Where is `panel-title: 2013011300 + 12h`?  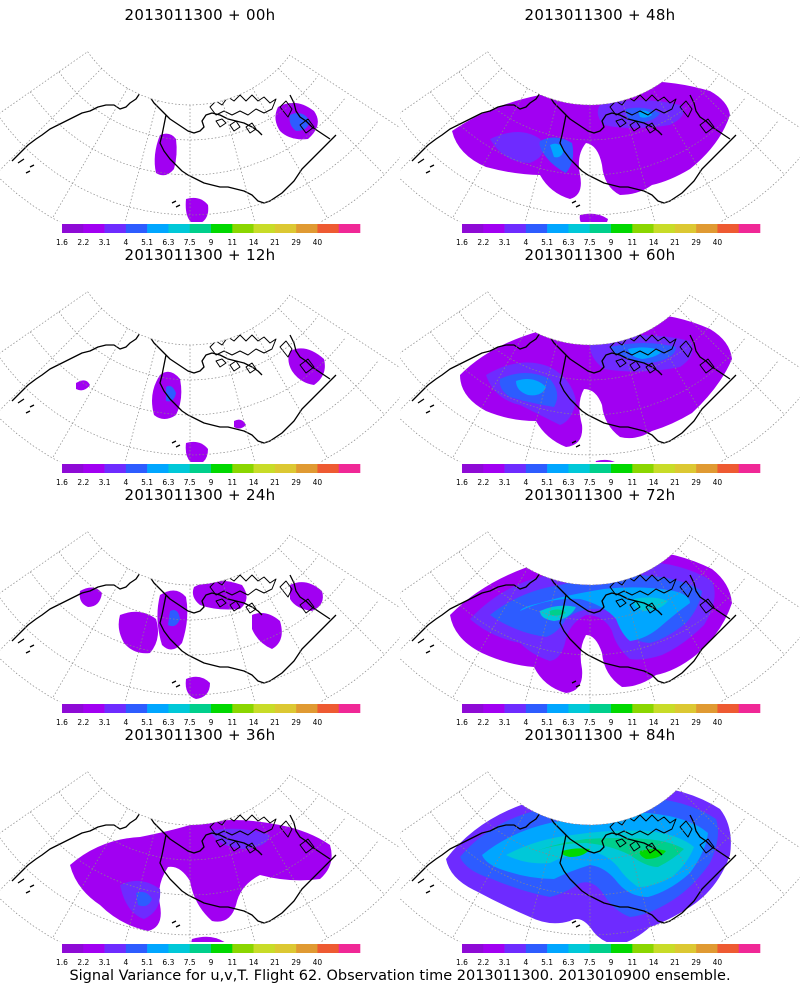
panel-title: 2013011300 + 12h is located at coordinates (200, 255).